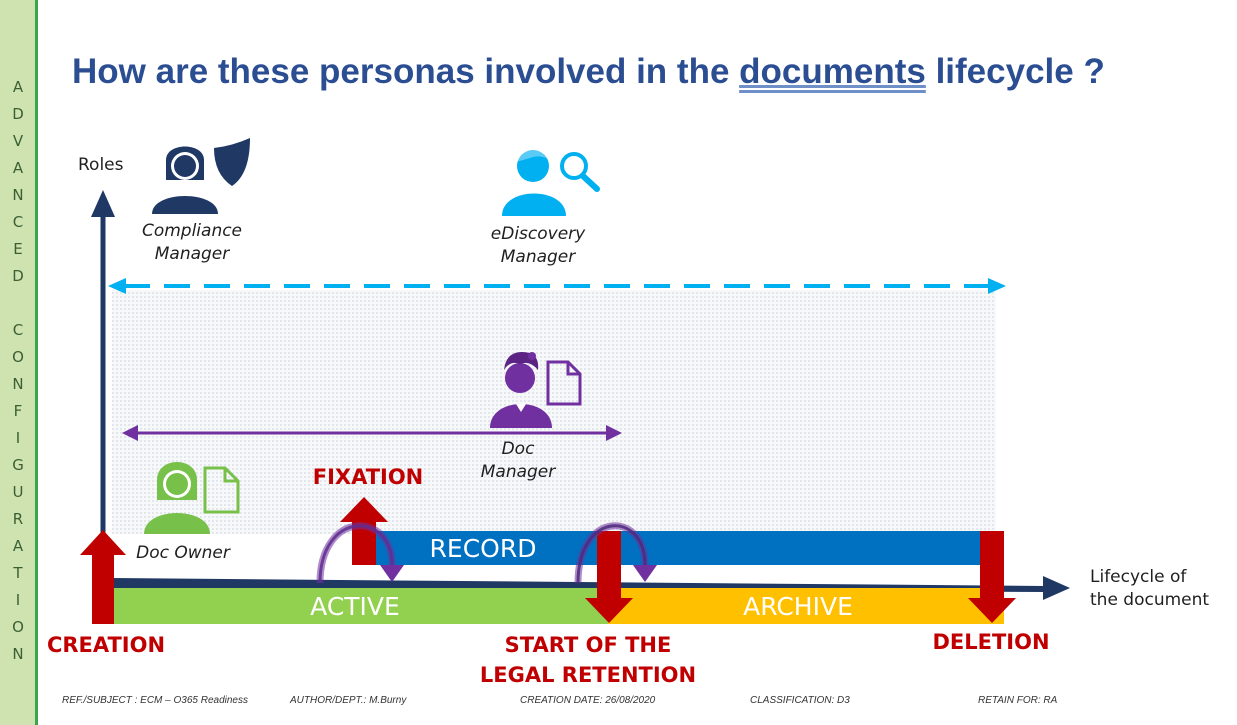 The width and height of the screenshot is (1237, 725). Describe the element at coordinates (991, 642) in the screenshot. I see `deletion-label: DELETION` at that location.